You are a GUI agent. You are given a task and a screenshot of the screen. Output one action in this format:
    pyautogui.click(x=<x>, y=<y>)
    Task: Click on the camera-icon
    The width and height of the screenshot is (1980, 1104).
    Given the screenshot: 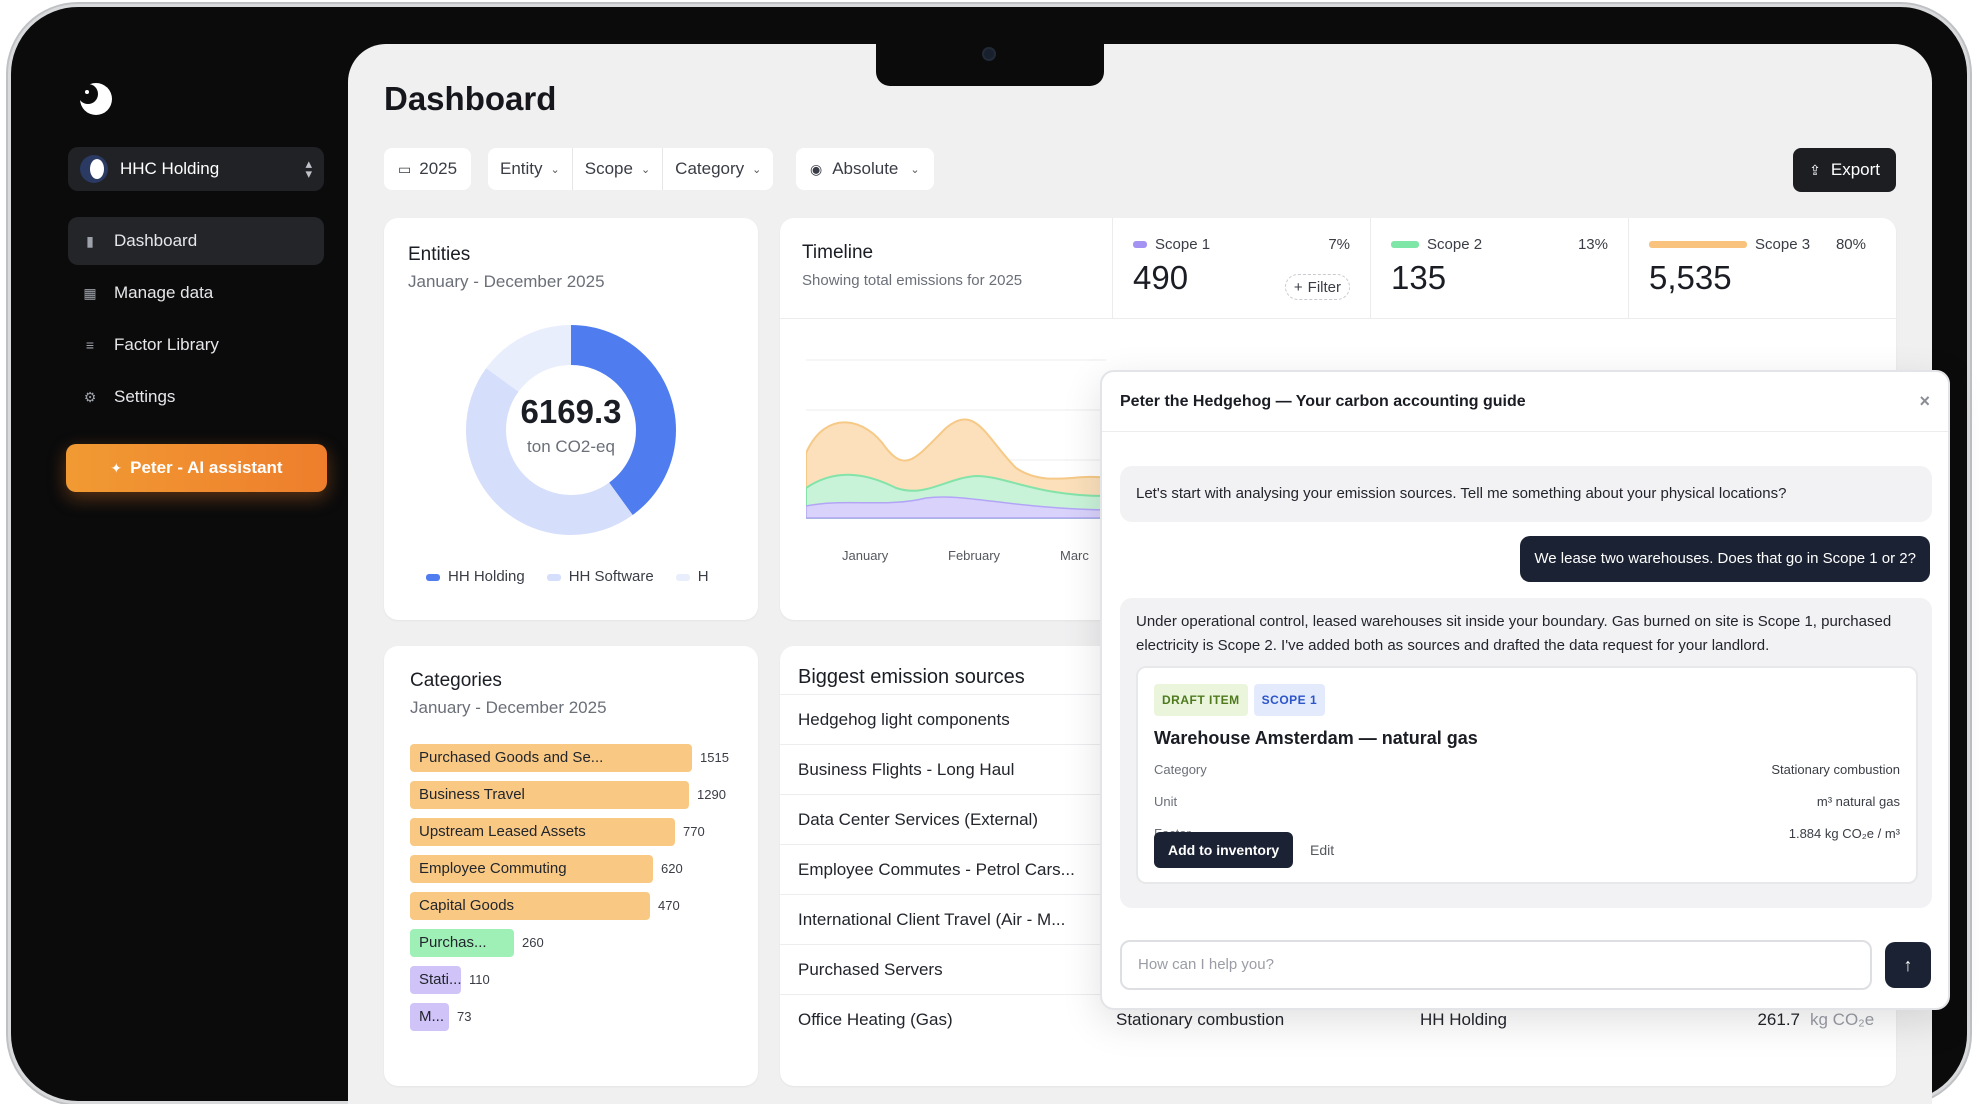 What is the action you would take?
    pyautogui.click(x=989, y=54)
    